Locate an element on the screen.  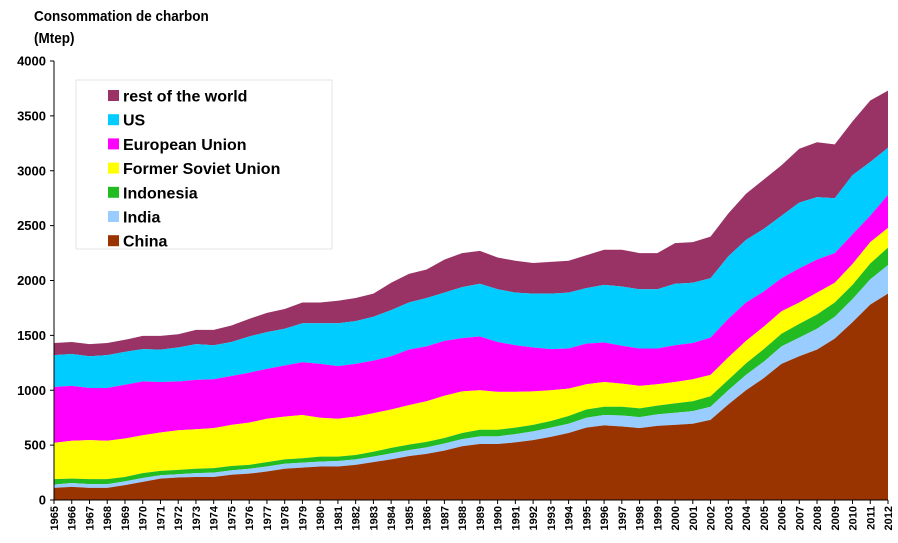
x-tick-label: 1994 is located at coordinates (570, 517).